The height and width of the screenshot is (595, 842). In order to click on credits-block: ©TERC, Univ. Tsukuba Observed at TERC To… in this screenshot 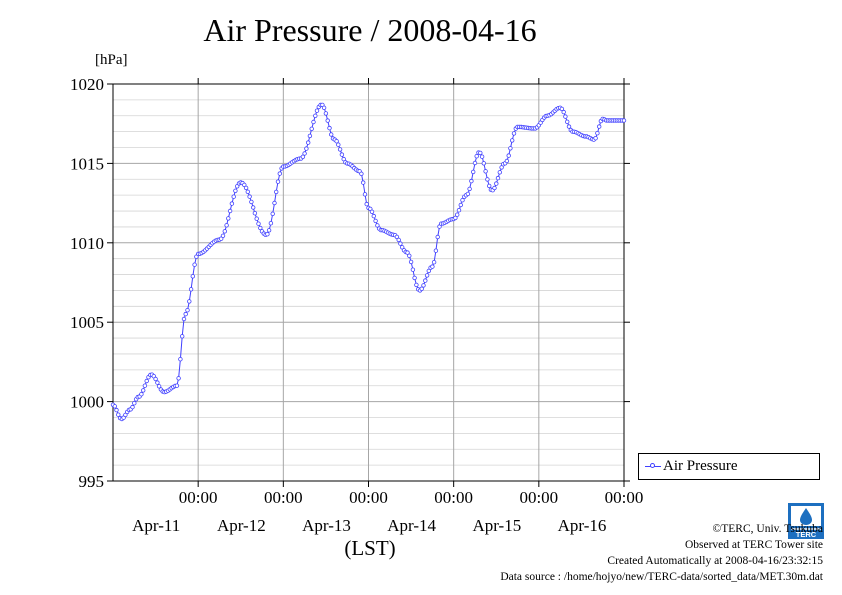, I will do `click(661, 553)`.